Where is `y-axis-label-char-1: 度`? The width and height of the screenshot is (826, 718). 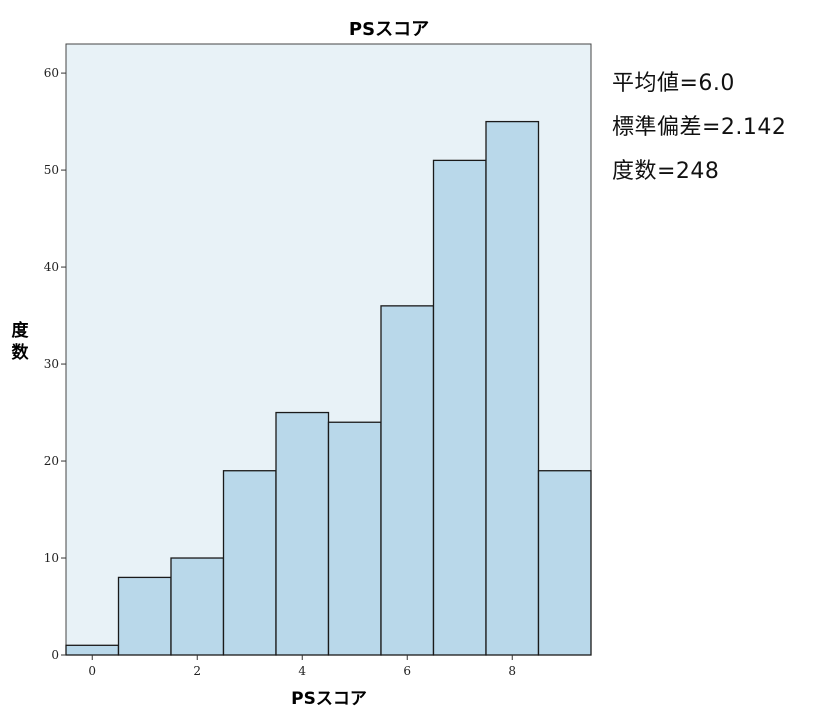
y-axis-label-char-1: 度 is located at coordinates (21, 330).